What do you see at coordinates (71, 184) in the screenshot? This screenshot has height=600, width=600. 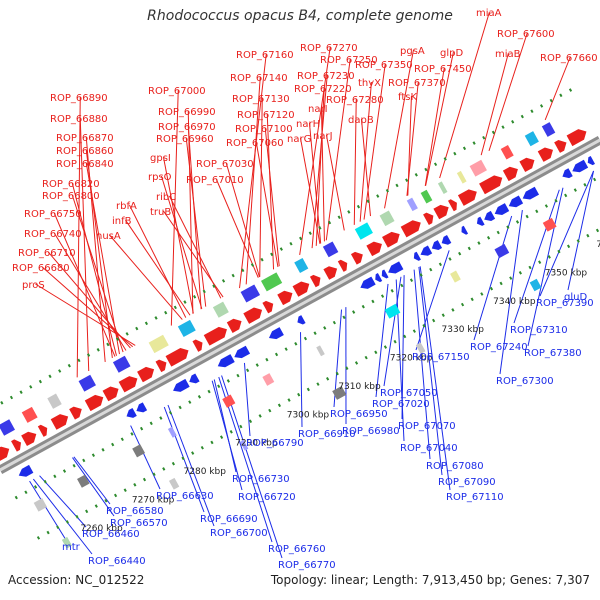 I see `top-gene-label: ROP_66820` at bounding box center [71, 184].